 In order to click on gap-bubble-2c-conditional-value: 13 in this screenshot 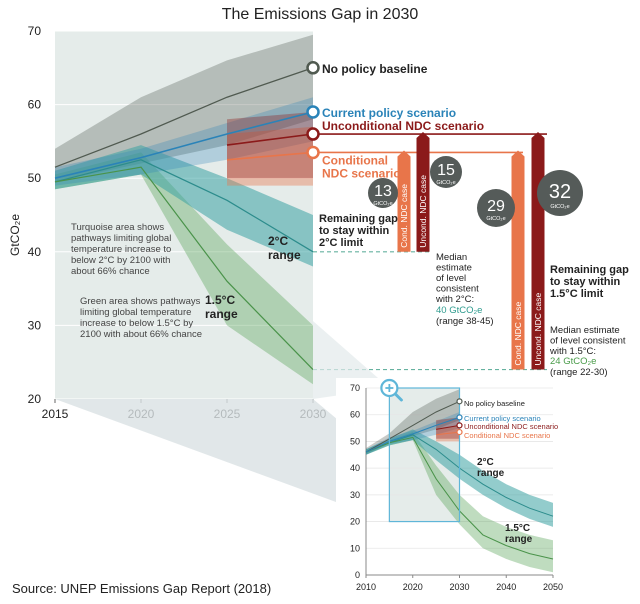, I will do `click(383, 191)`.